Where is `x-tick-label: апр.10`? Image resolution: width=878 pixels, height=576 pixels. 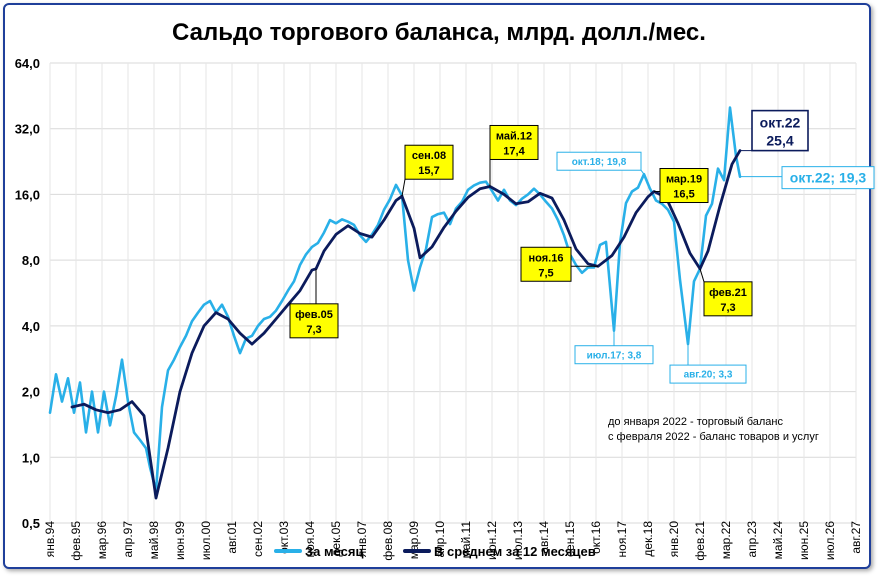 x-tick-label: апр.10 is located at coordinates (440, 539).